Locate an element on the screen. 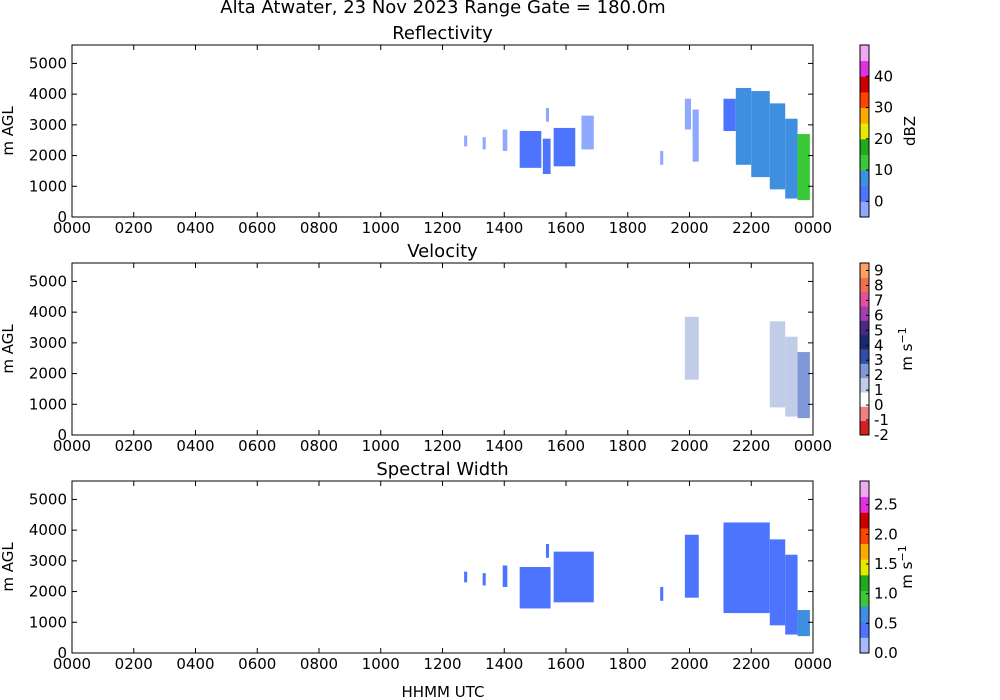  colorbar-tick-label: 20 is located at coordinates (883, 139).